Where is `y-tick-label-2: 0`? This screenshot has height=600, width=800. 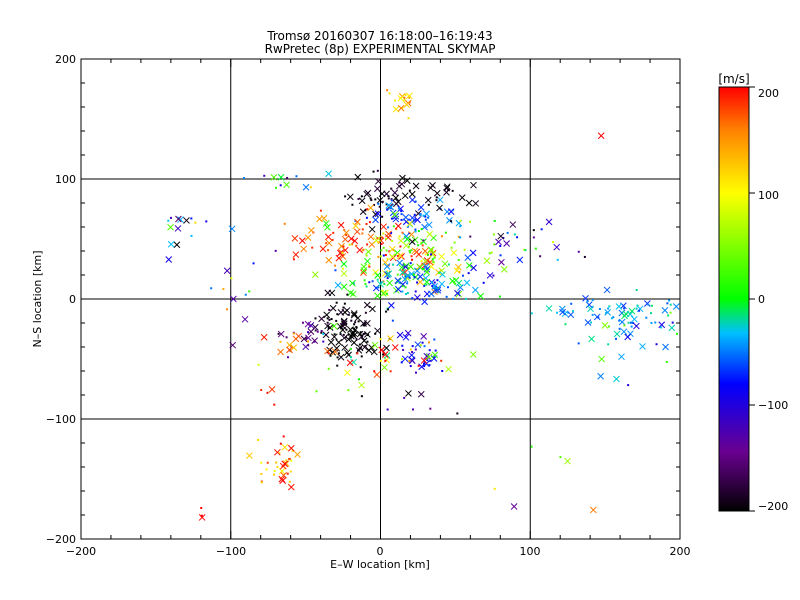 y-tick-label-2: 0 is located at coordinates (72, 299).